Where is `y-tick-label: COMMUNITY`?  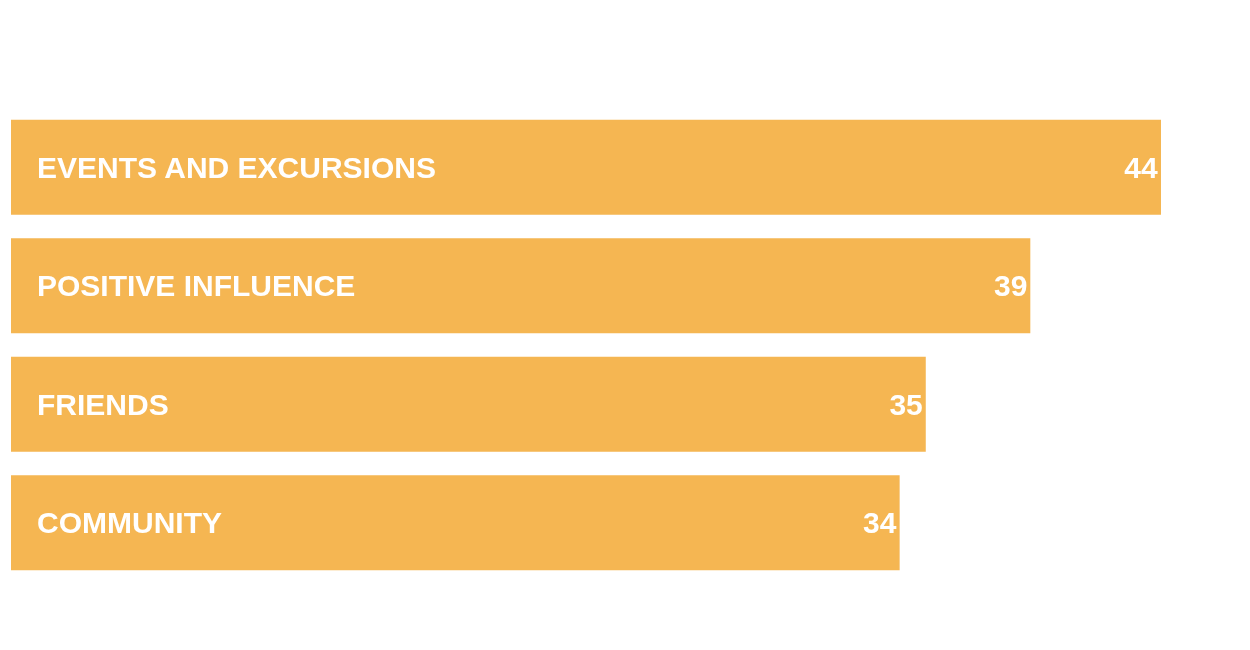
y-tick-label: COMMUNITY is located at coordinates (129, 522).